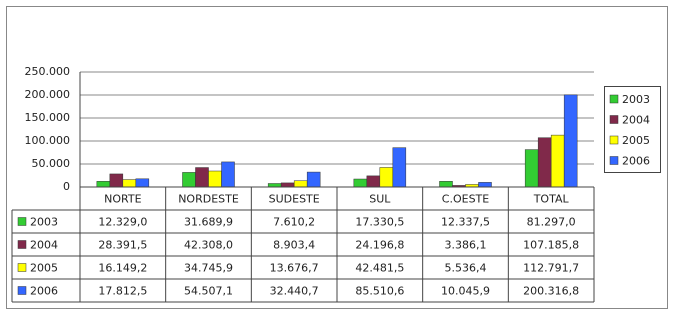 This screenshot has width=674, height=318. I want to click on table-value: 34.745,9, so click(208, 268).